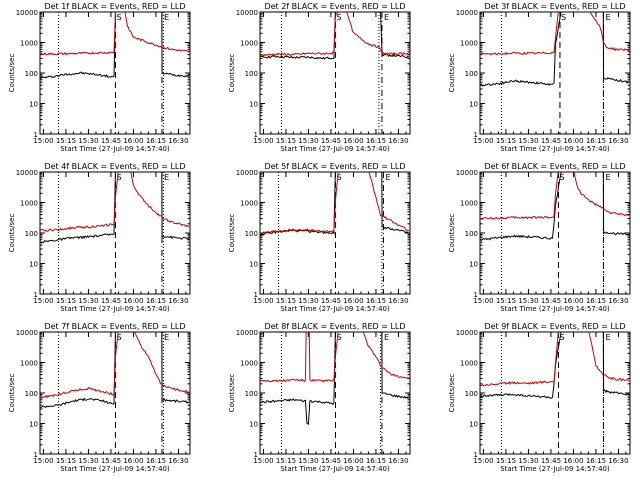  What do you see at coordinates (334, 166) in the screenshot?
I see `panel-title: Det 5f BLACK = Events, RED = LLD` at bounding box center [334, 166].